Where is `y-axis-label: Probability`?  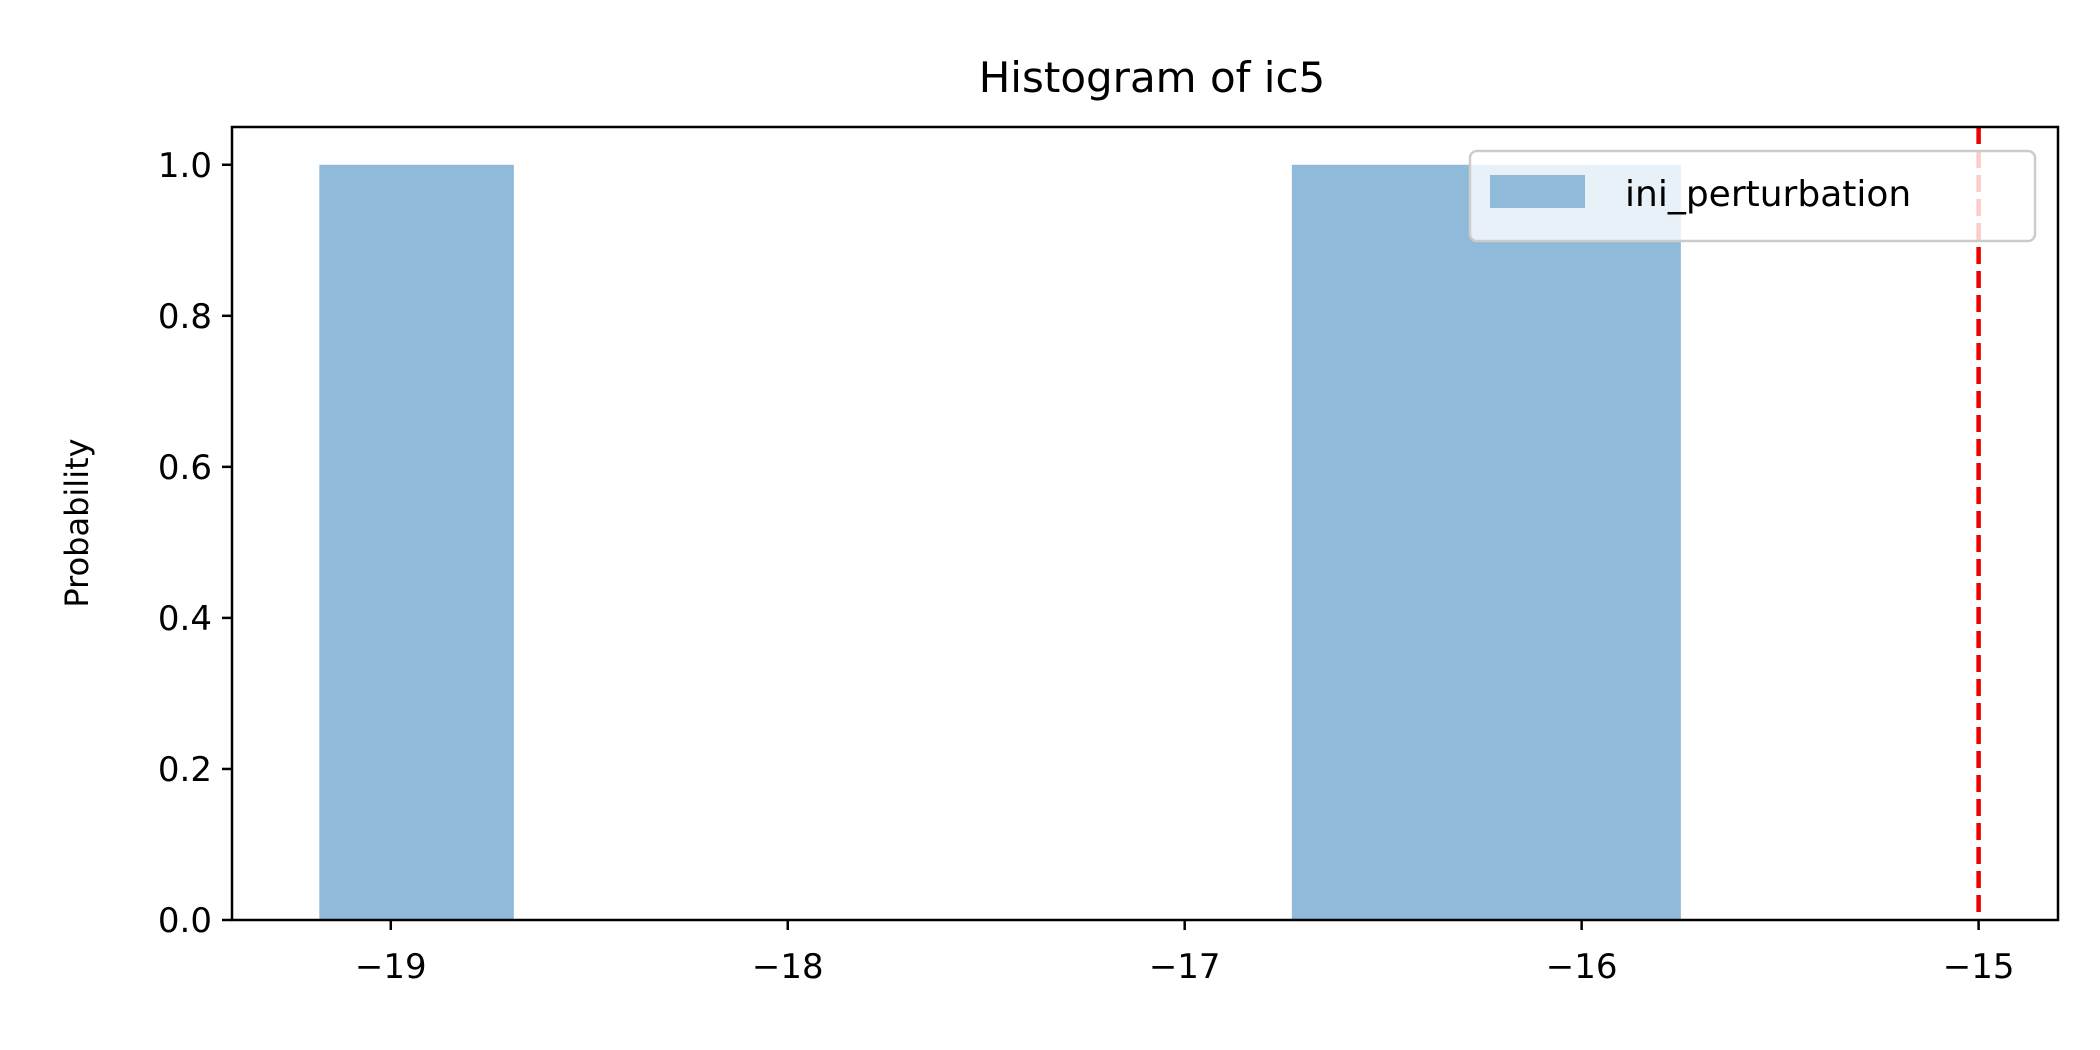 y-axis-label: Probability is located at coordinates (77, 522).